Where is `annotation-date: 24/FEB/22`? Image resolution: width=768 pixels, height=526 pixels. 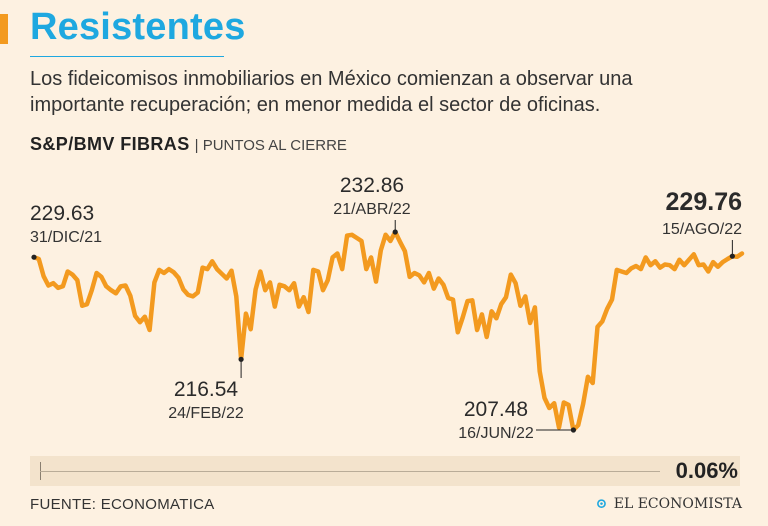 annotation-date: 24/FEB/22 is located at coordinates (206, 413).